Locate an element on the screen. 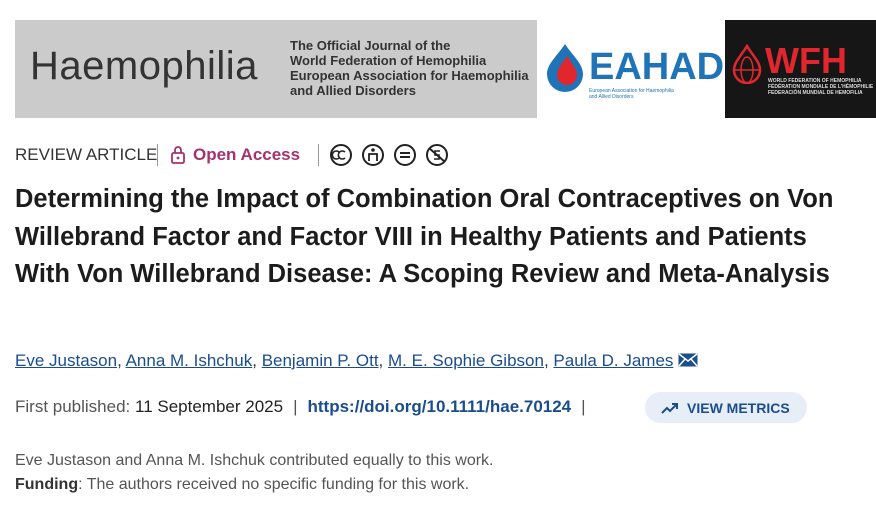 The image size is (876, 517). doi-link: https://doi.org/10.1111/hae.70124 is located at coordinates (439, 406).